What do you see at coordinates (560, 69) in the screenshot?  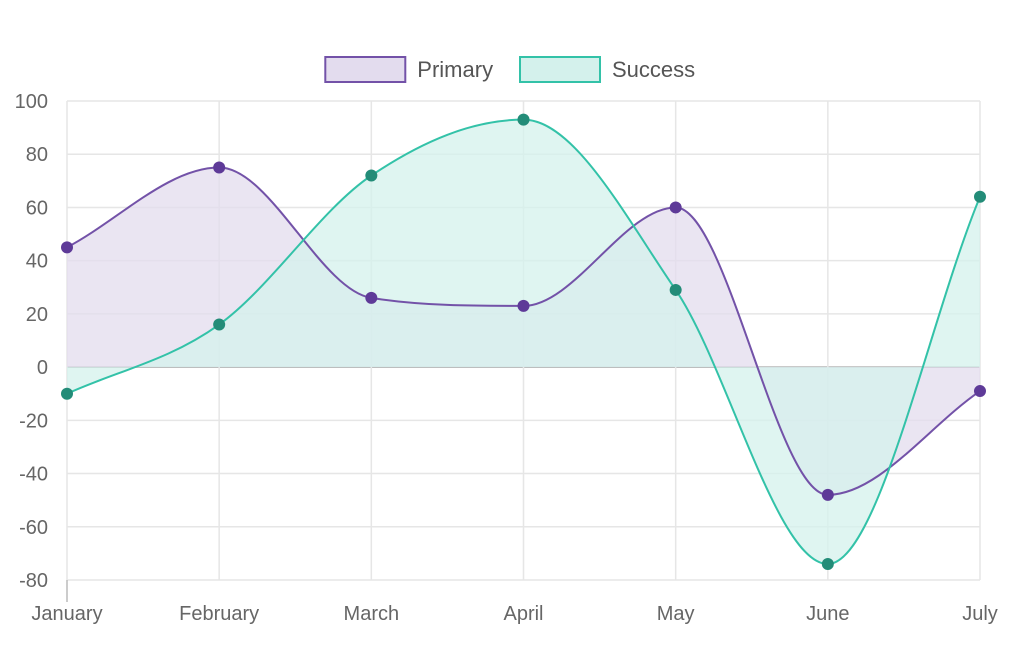 I see `legend-swatch-success` at bounding box center [560, 69].